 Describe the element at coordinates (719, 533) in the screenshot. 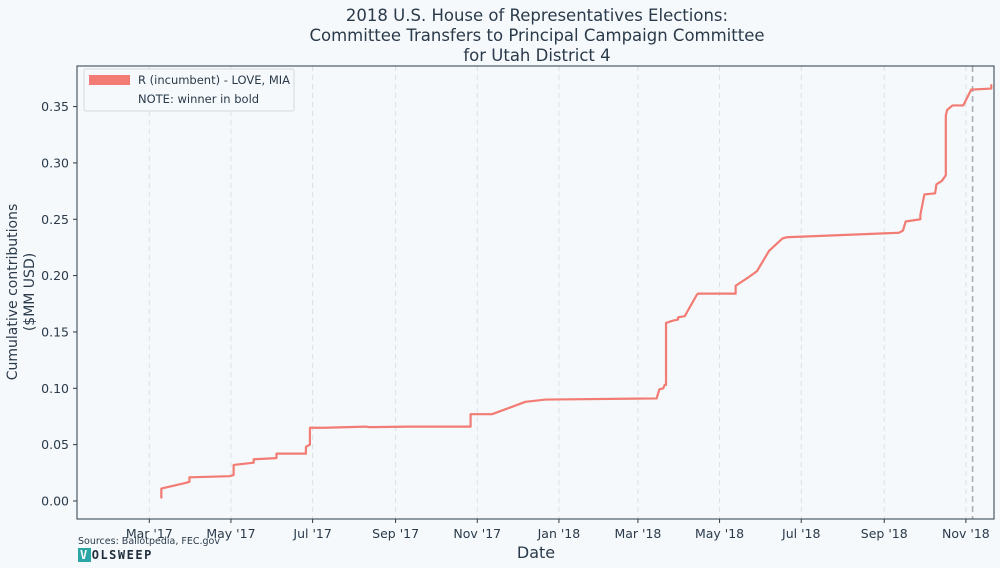

I see `x-tick-label: May '18` at that location.